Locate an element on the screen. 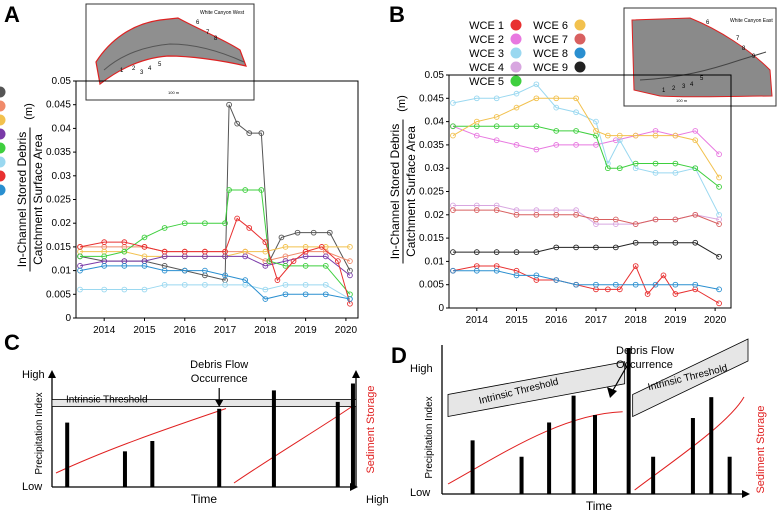 The width and height of the screenshot is (782, 513). legend-entry: WCE 2 is located at coordinates (495, 39).